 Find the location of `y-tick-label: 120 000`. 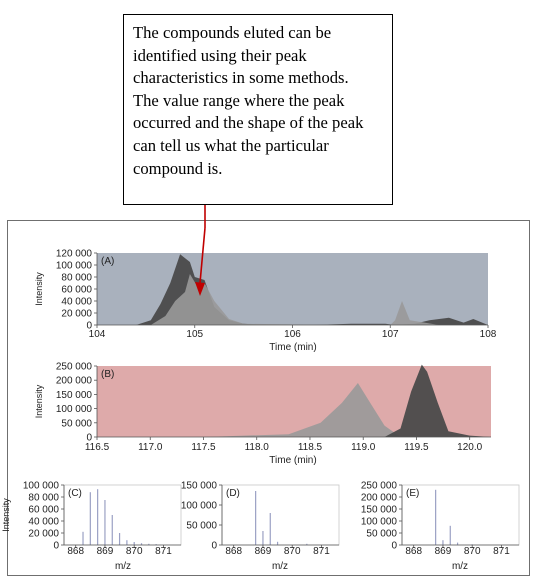

y-tick-label: 120 000 is located at coordinates (74, 254).